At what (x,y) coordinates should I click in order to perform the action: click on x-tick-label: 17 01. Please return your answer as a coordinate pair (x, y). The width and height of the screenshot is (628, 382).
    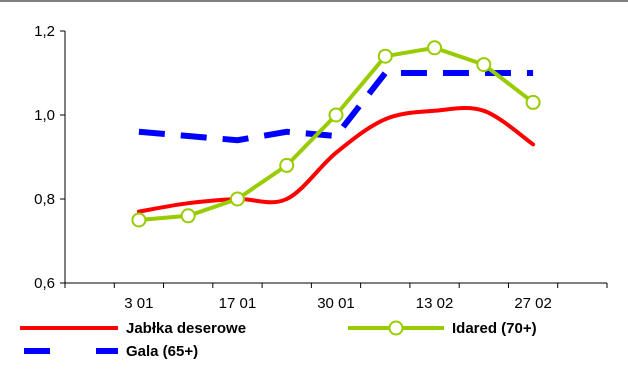
    Looking at the image, I should click on (238, 303).